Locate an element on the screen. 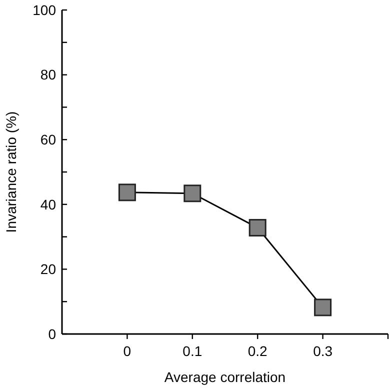  x-tick-label: 0.3 is located at coordinates (323, 351).